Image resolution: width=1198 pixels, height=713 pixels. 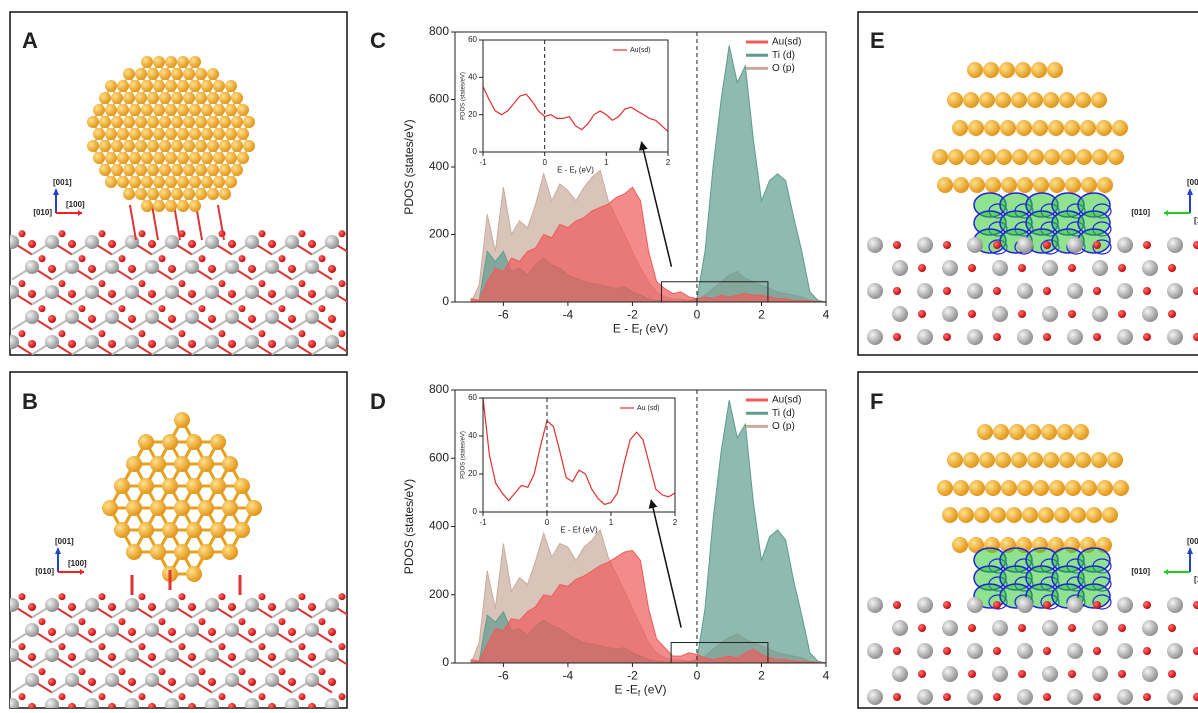 I want to click on axis-arrow, so click(x=1166, y=572).